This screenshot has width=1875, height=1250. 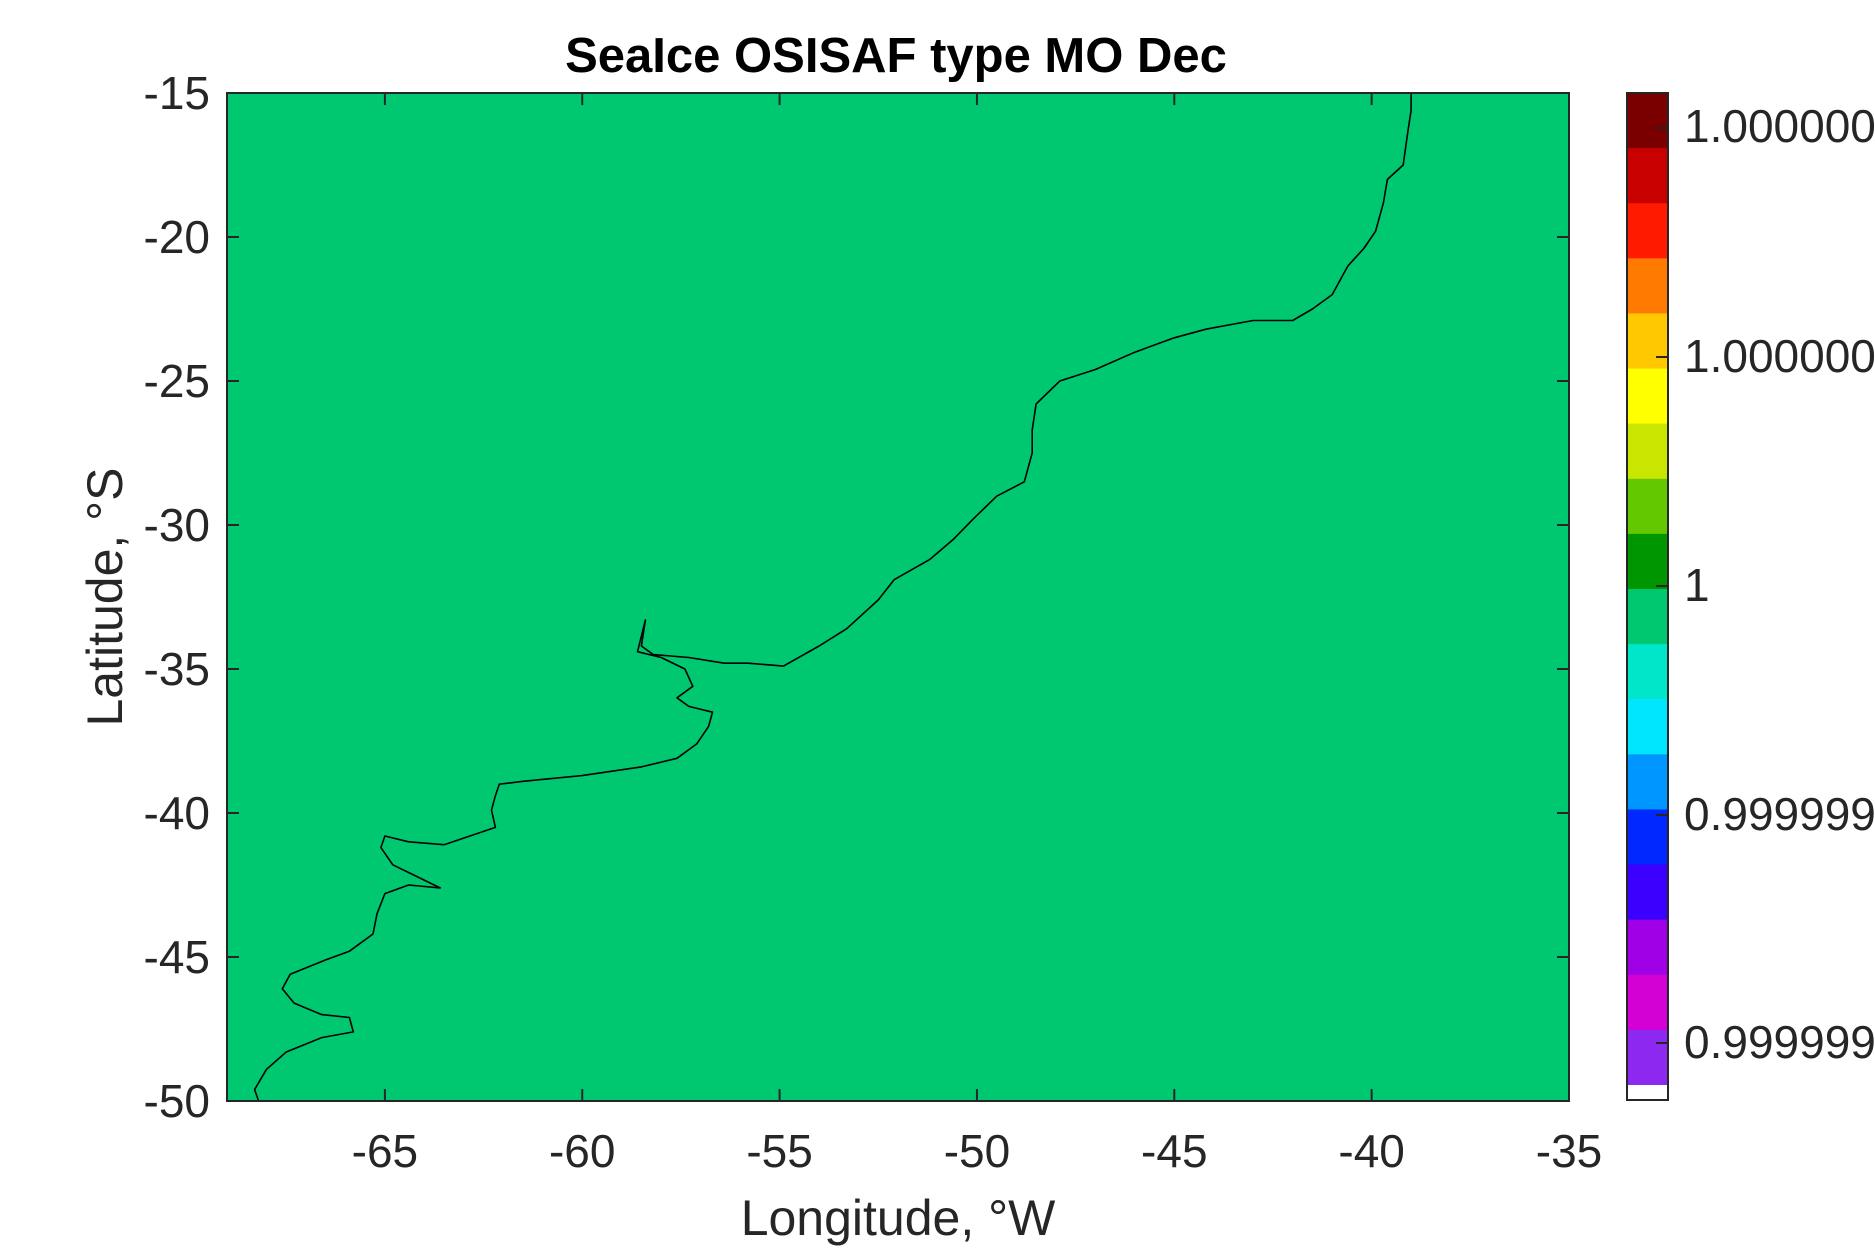 What do you see at coordinates (896, 56) in the screenshot?
I see `chart-title: SeaIce OSISAF type MO Dec` at bounding box center [896, 56].